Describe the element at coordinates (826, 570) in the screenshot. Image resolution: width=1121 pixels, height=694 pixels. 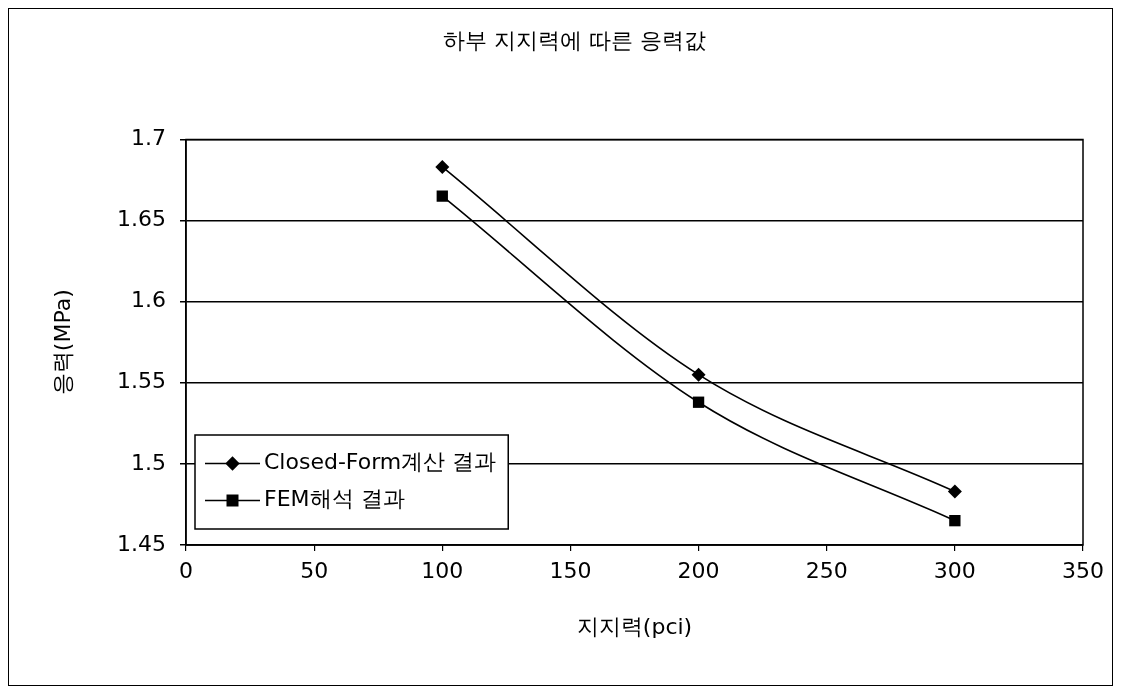
I see `x-tick-label: 250` at that location.